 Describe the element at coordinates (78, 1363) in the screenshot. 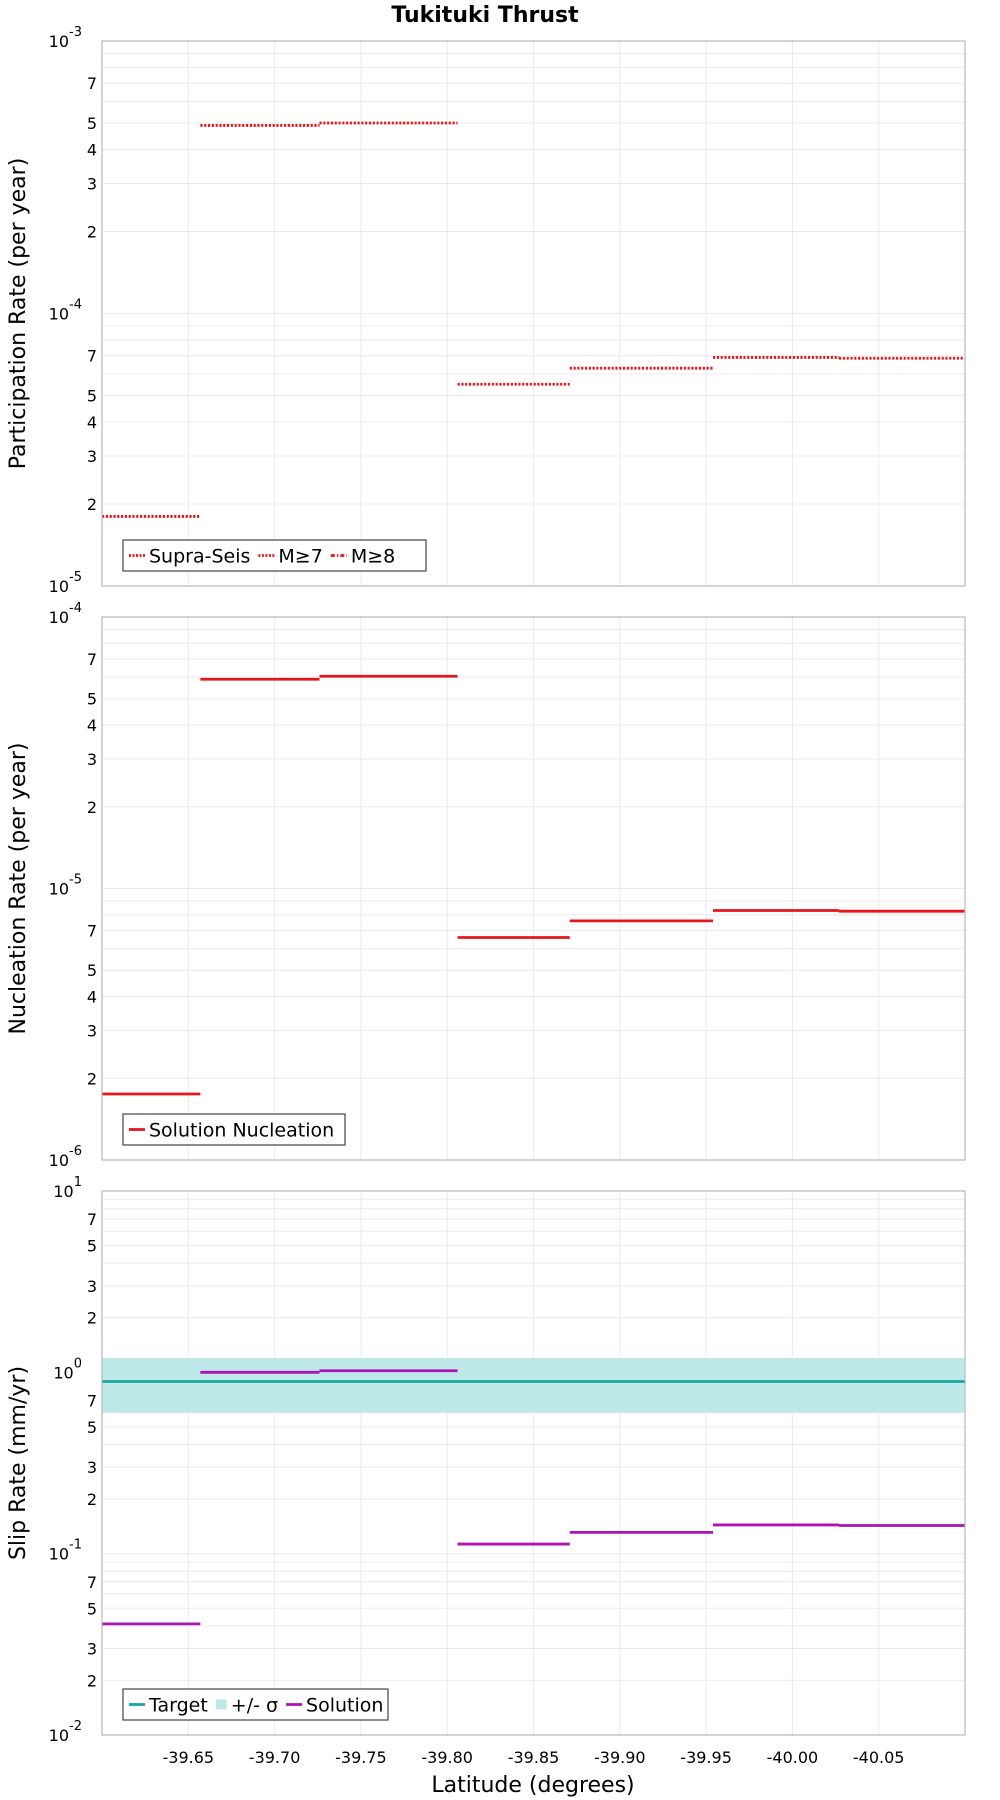

I see `y-tick-exponent: 0` at that location.